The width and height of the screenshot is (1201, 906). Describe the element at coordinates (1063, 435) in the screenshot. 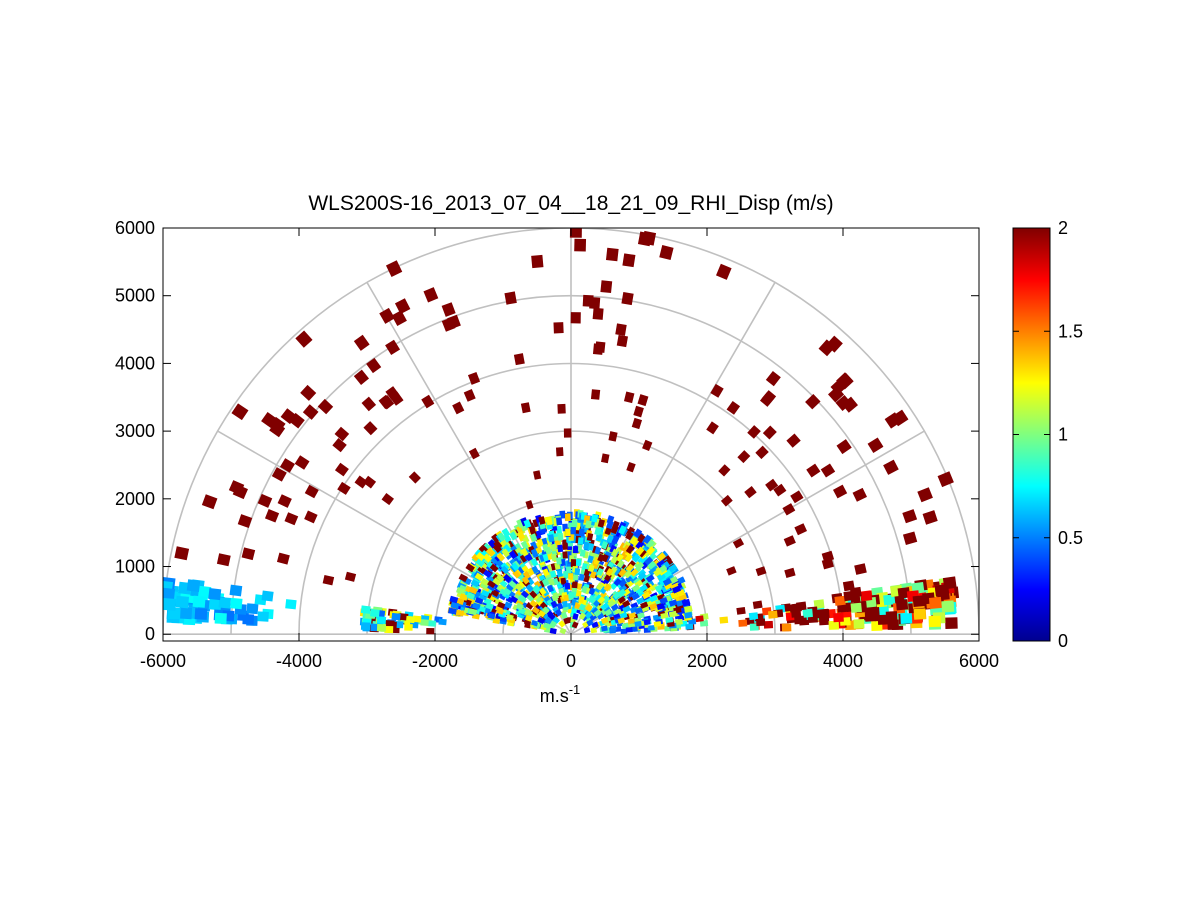

I see `colorbar-tick-label: 1` at that location.